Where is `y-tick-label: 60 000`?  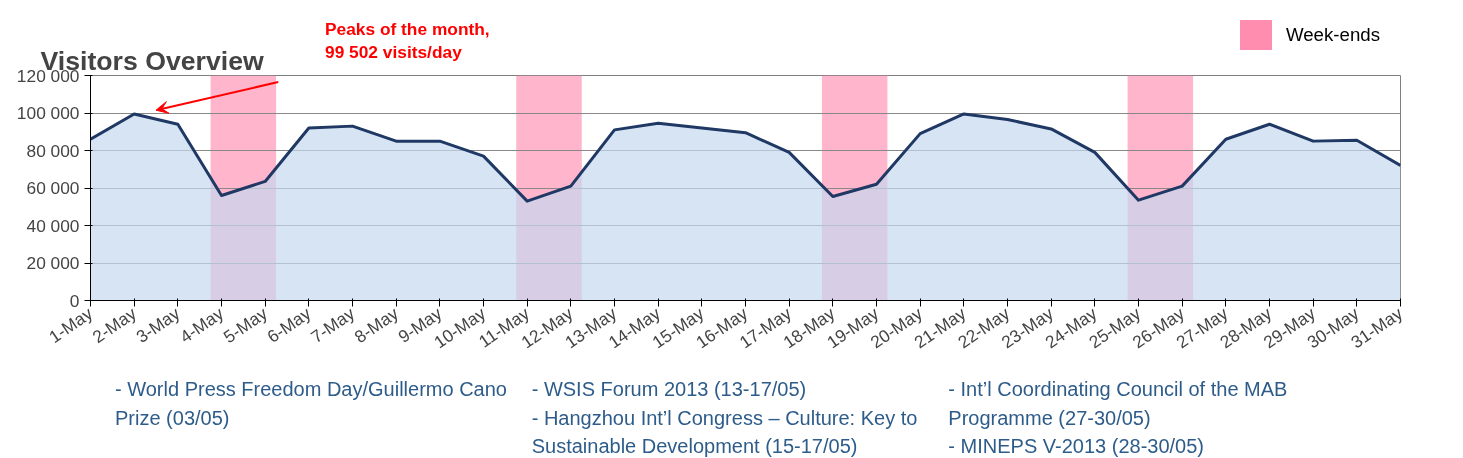 y-tick-label: 60 000 is located at coordinates (53, 188).